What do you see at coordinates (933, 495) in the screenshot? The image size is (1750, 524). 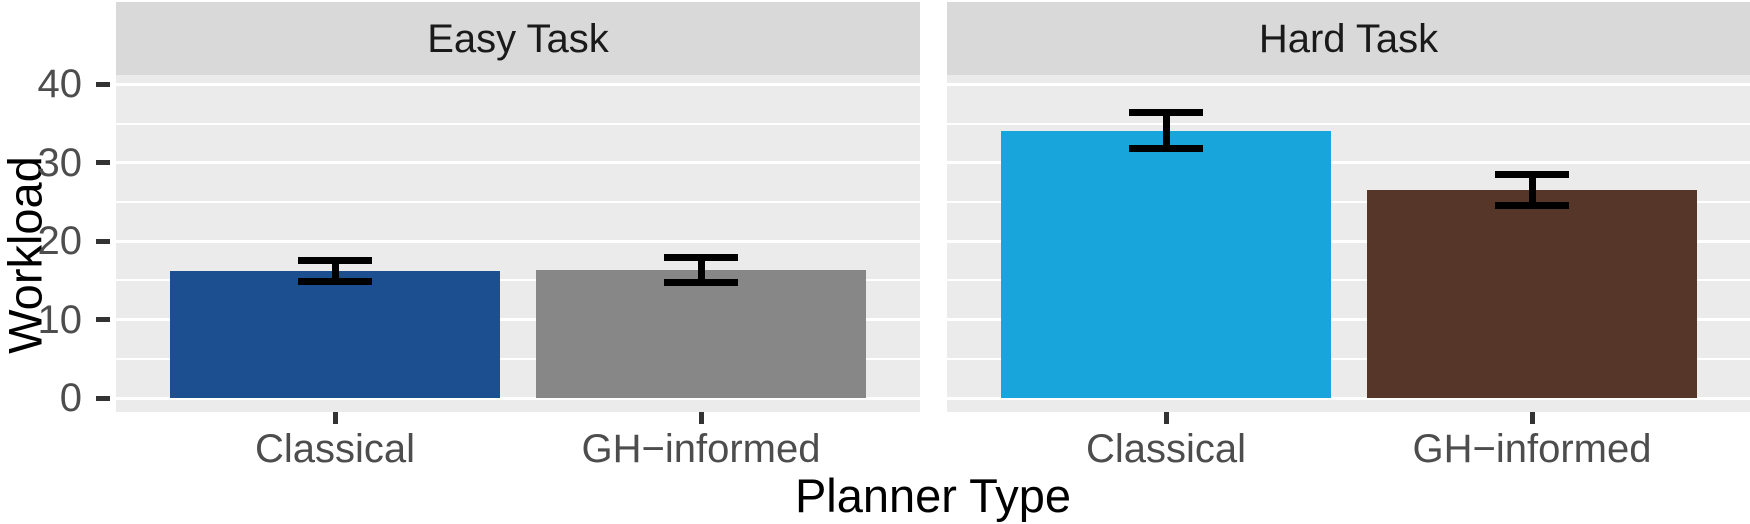 I see `x-axis-title: Planner Type` at bounding box center [933, 495].